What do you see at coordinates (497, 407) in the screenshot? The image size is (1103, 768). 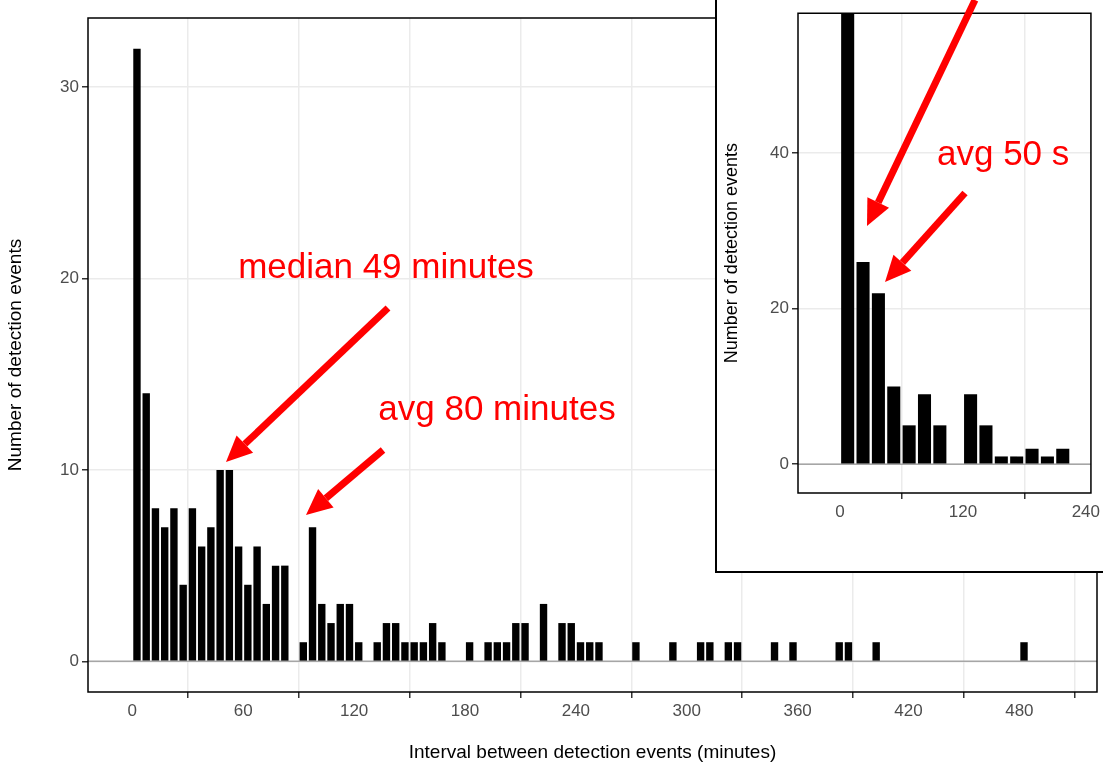 I see `annotation: avg 80 minutes` at bounding box center [497, 407].